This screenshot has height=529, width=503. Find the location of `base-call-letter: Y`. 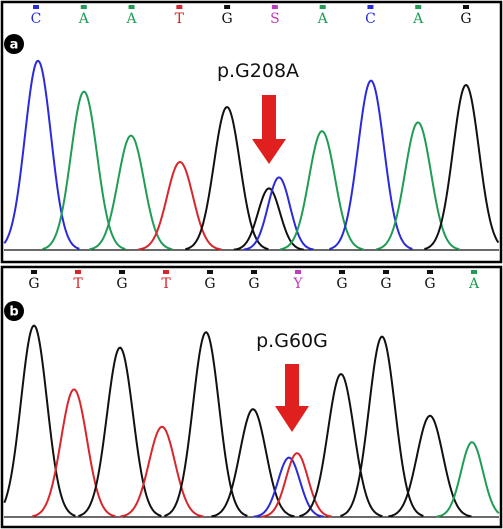

base-call-letter: Y is located at coordinates (297, 284).